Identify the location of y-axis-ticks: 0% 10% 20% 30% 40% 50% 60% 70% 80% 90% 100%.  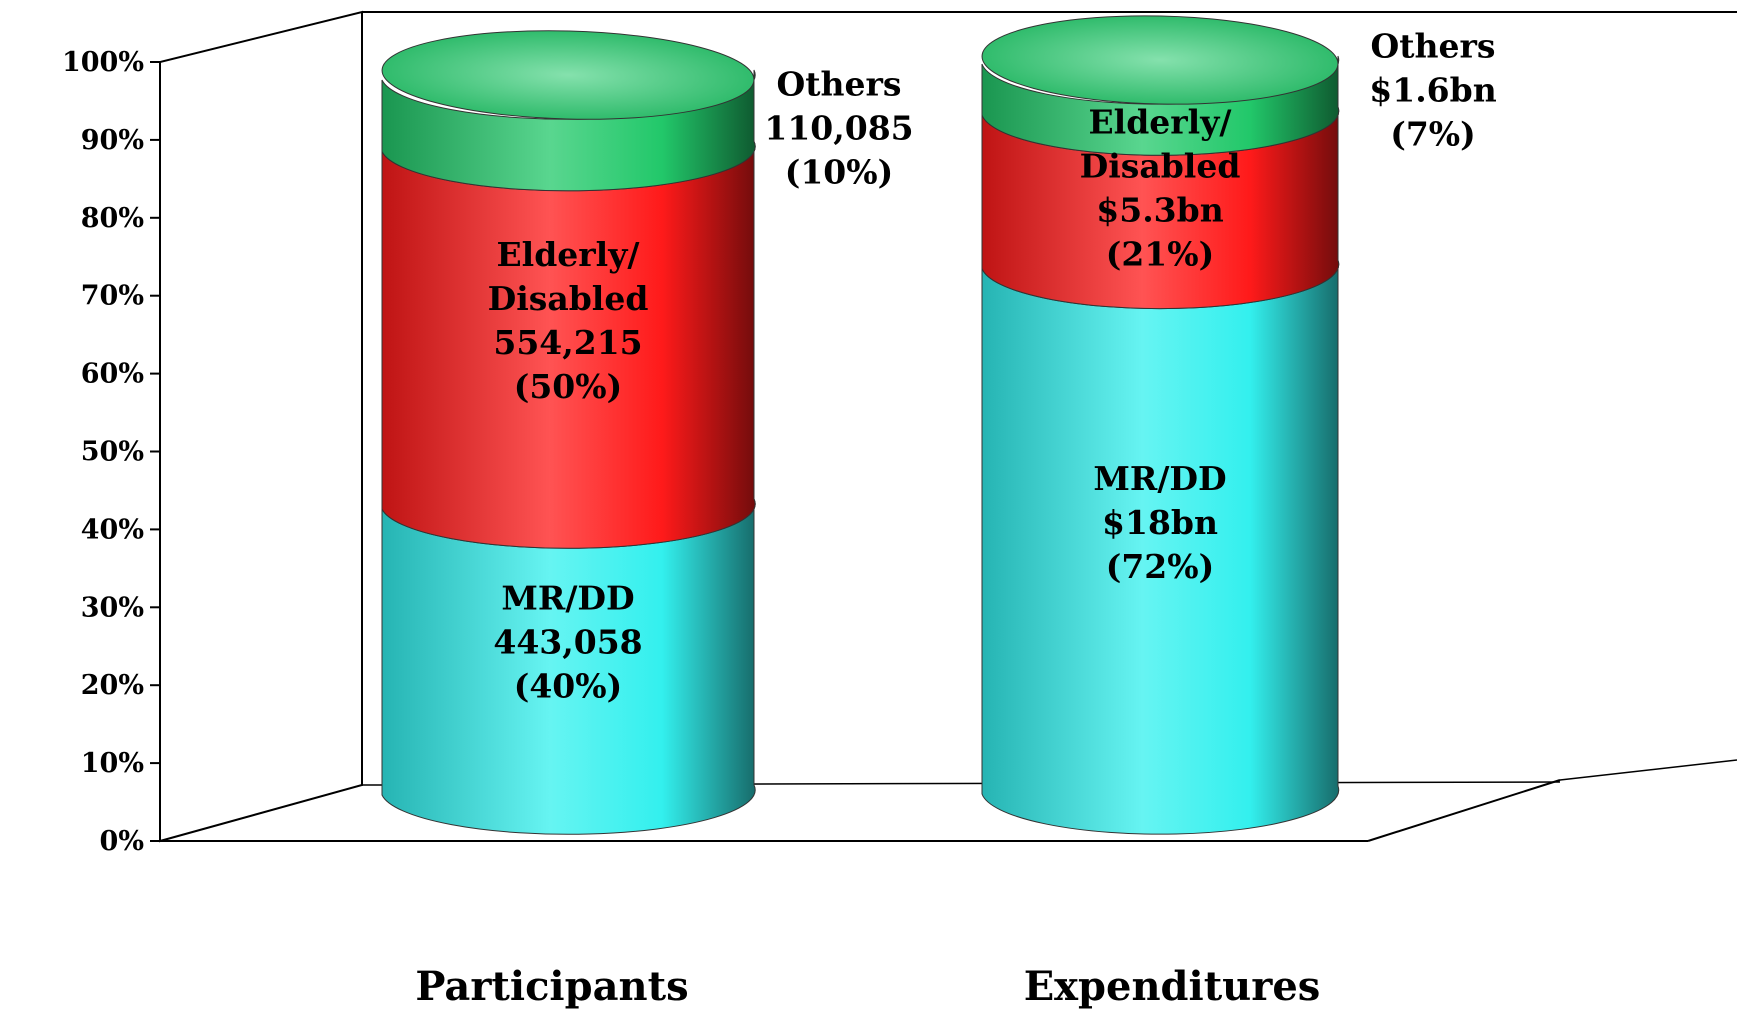
(111, 452).